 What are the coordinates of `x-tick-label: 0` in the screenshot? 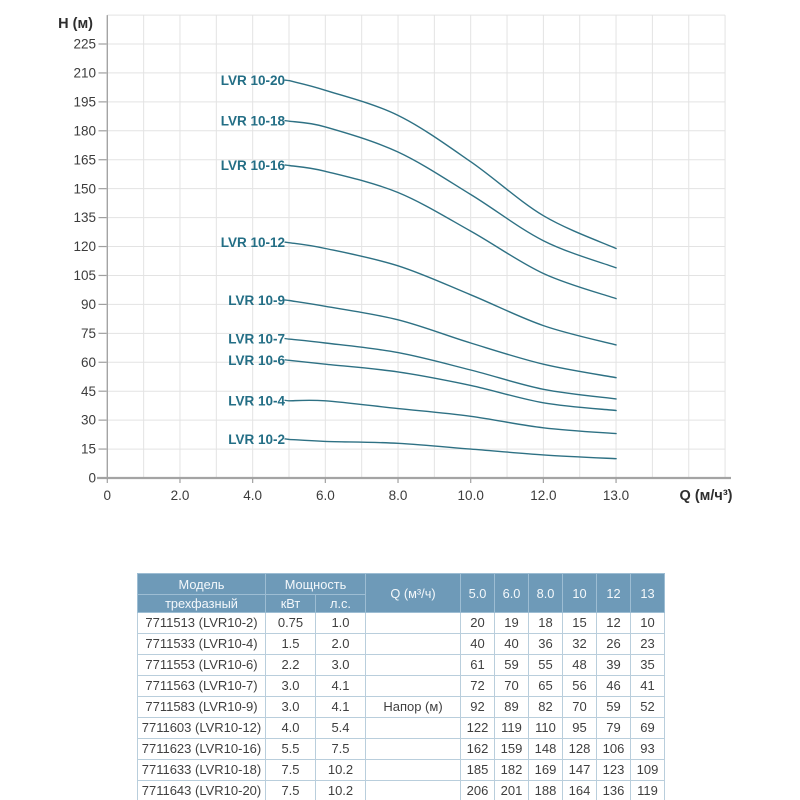 It's located at (108, 495).